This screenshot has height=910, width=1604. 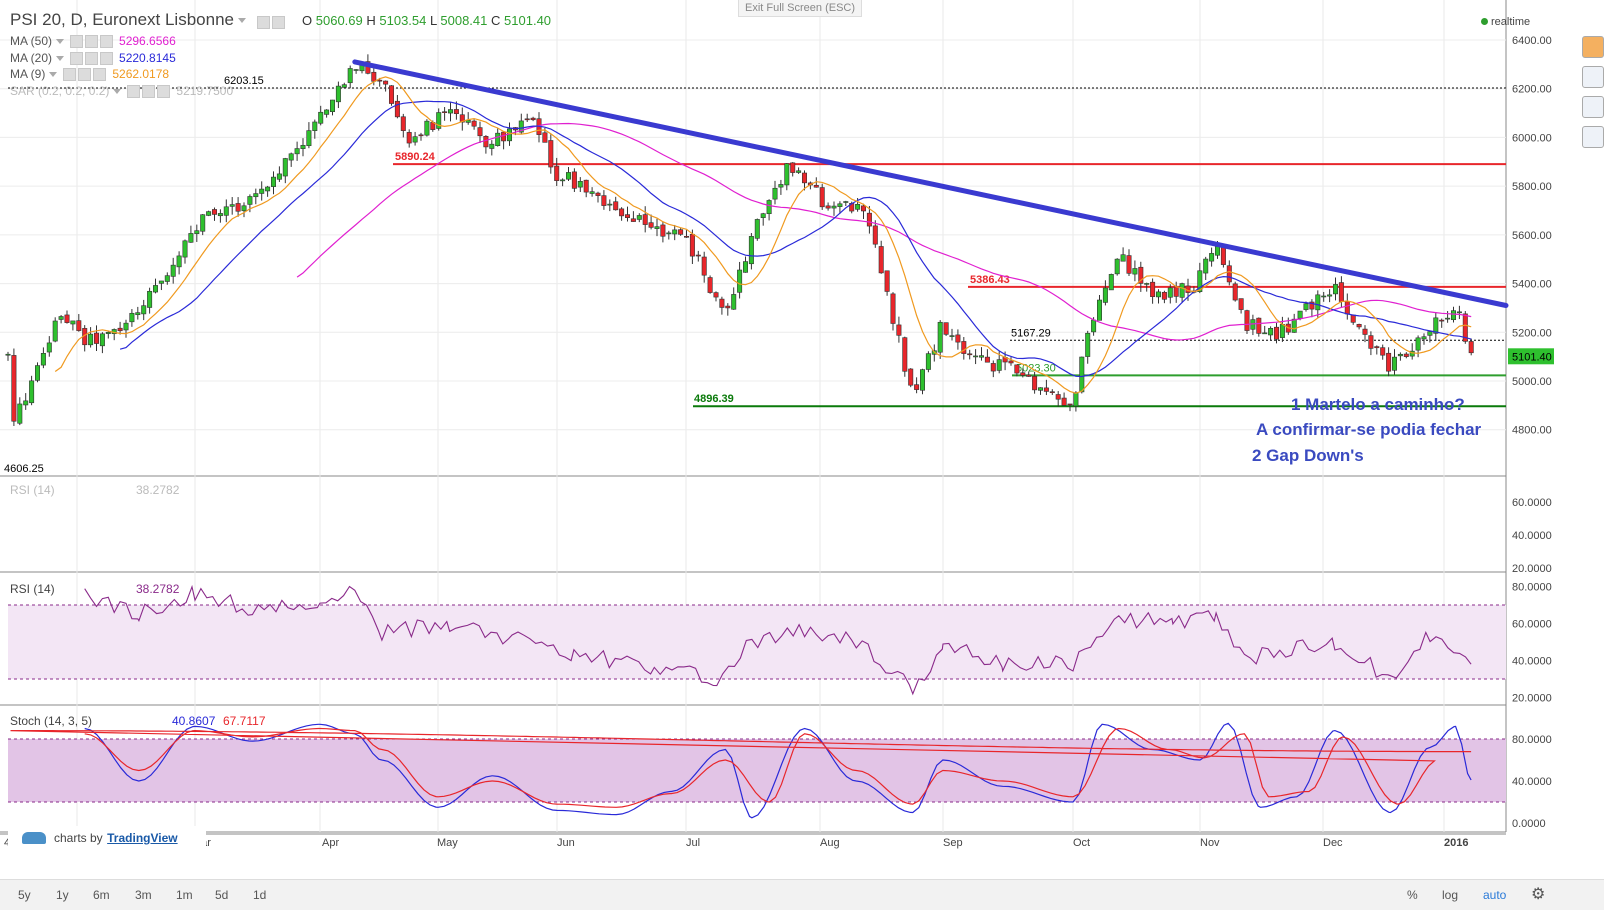 I want to click on timeframe-3m: 3m, so click(x=143, y=895).